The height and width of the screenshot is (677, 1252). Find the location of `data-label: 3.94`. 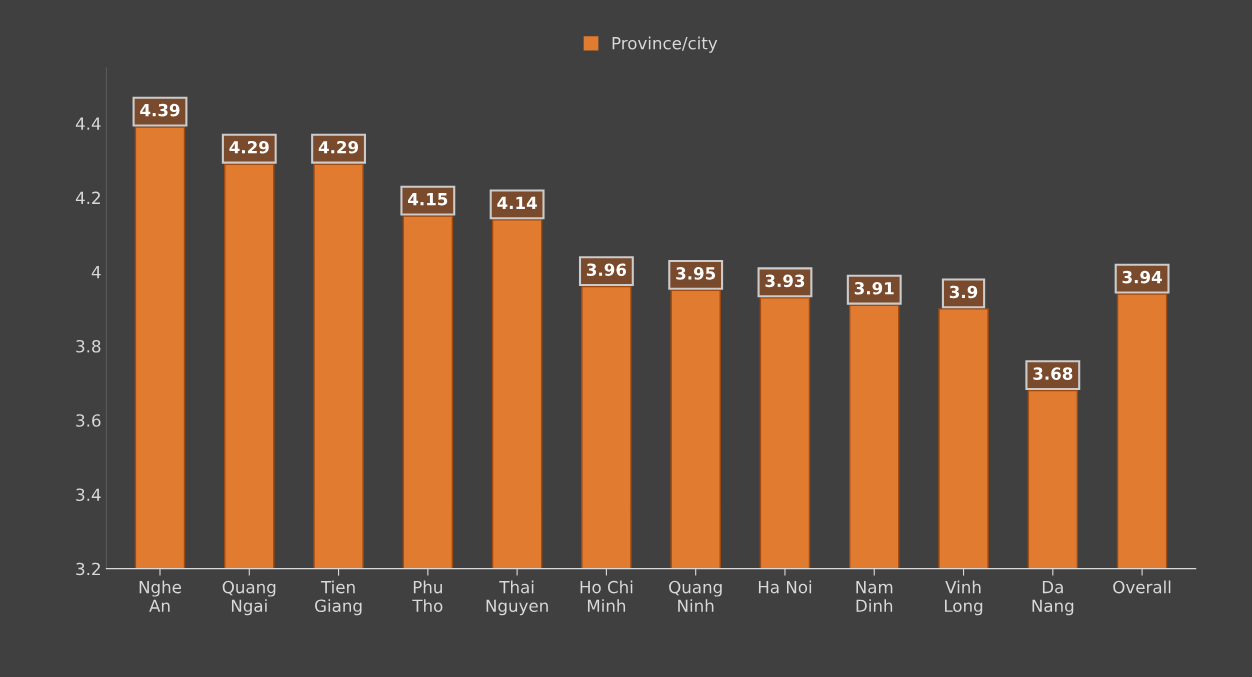

data-label: 3.94 is located at coordinates (1142, 277).